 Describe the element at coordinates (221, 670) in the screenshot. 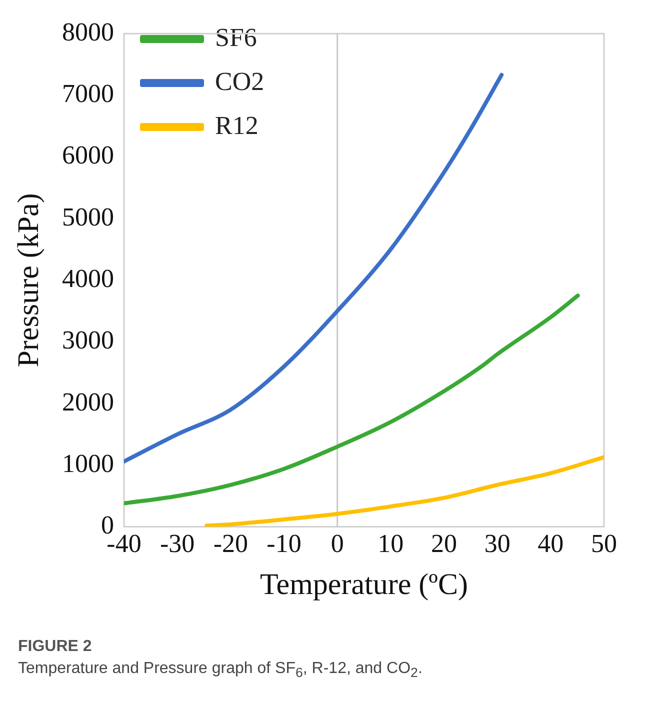

I see `text: Temperature and Pressure graph of SF$_{6}$, R-12, and CO$_{2}$.` at that location.